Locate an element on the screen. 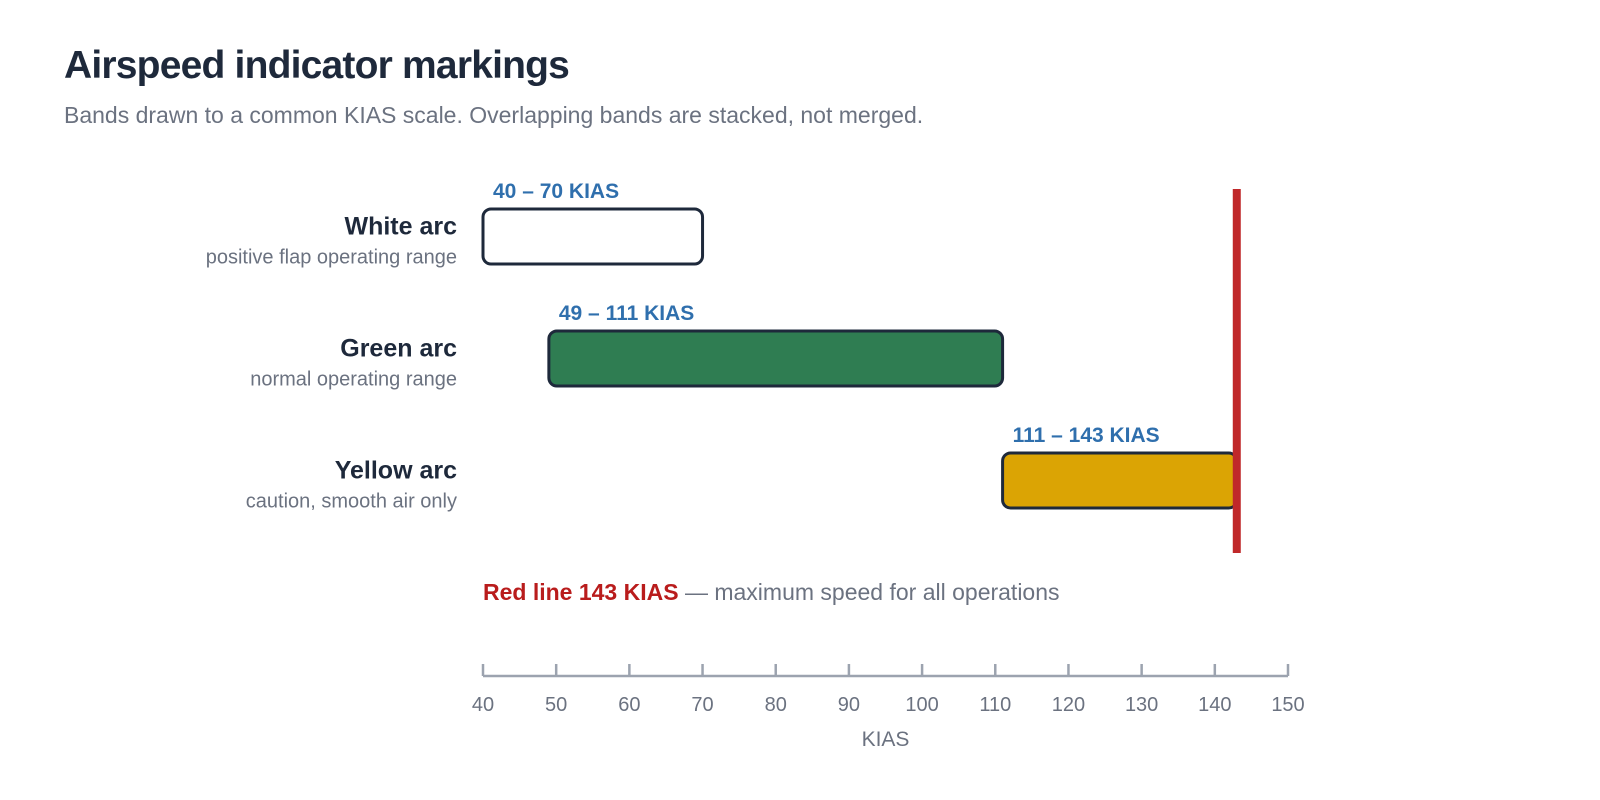 This screenshot has height=800, width=1600. band-name: Yellow arc is located at coordinates (396, 471).